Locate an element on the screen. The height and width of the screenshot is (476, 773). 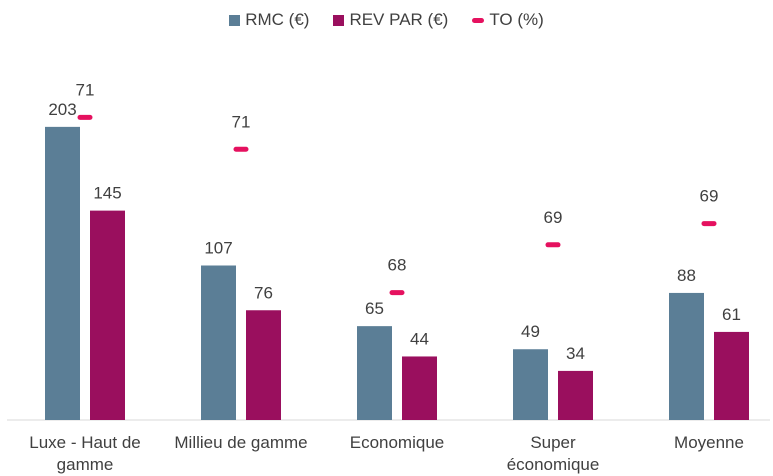
legend-item: TO (%) is located at coordinates (508, 20).